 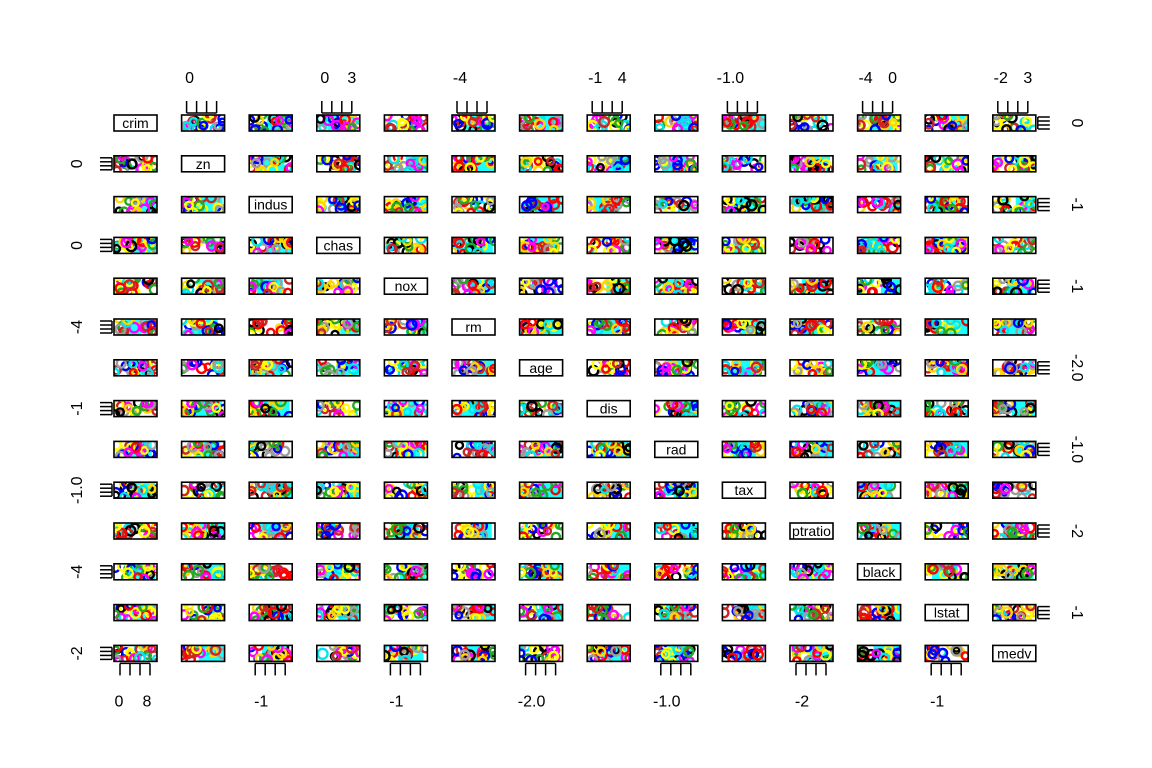 I want to click on diagonal-panel: nox, so click(x=406, y=286).